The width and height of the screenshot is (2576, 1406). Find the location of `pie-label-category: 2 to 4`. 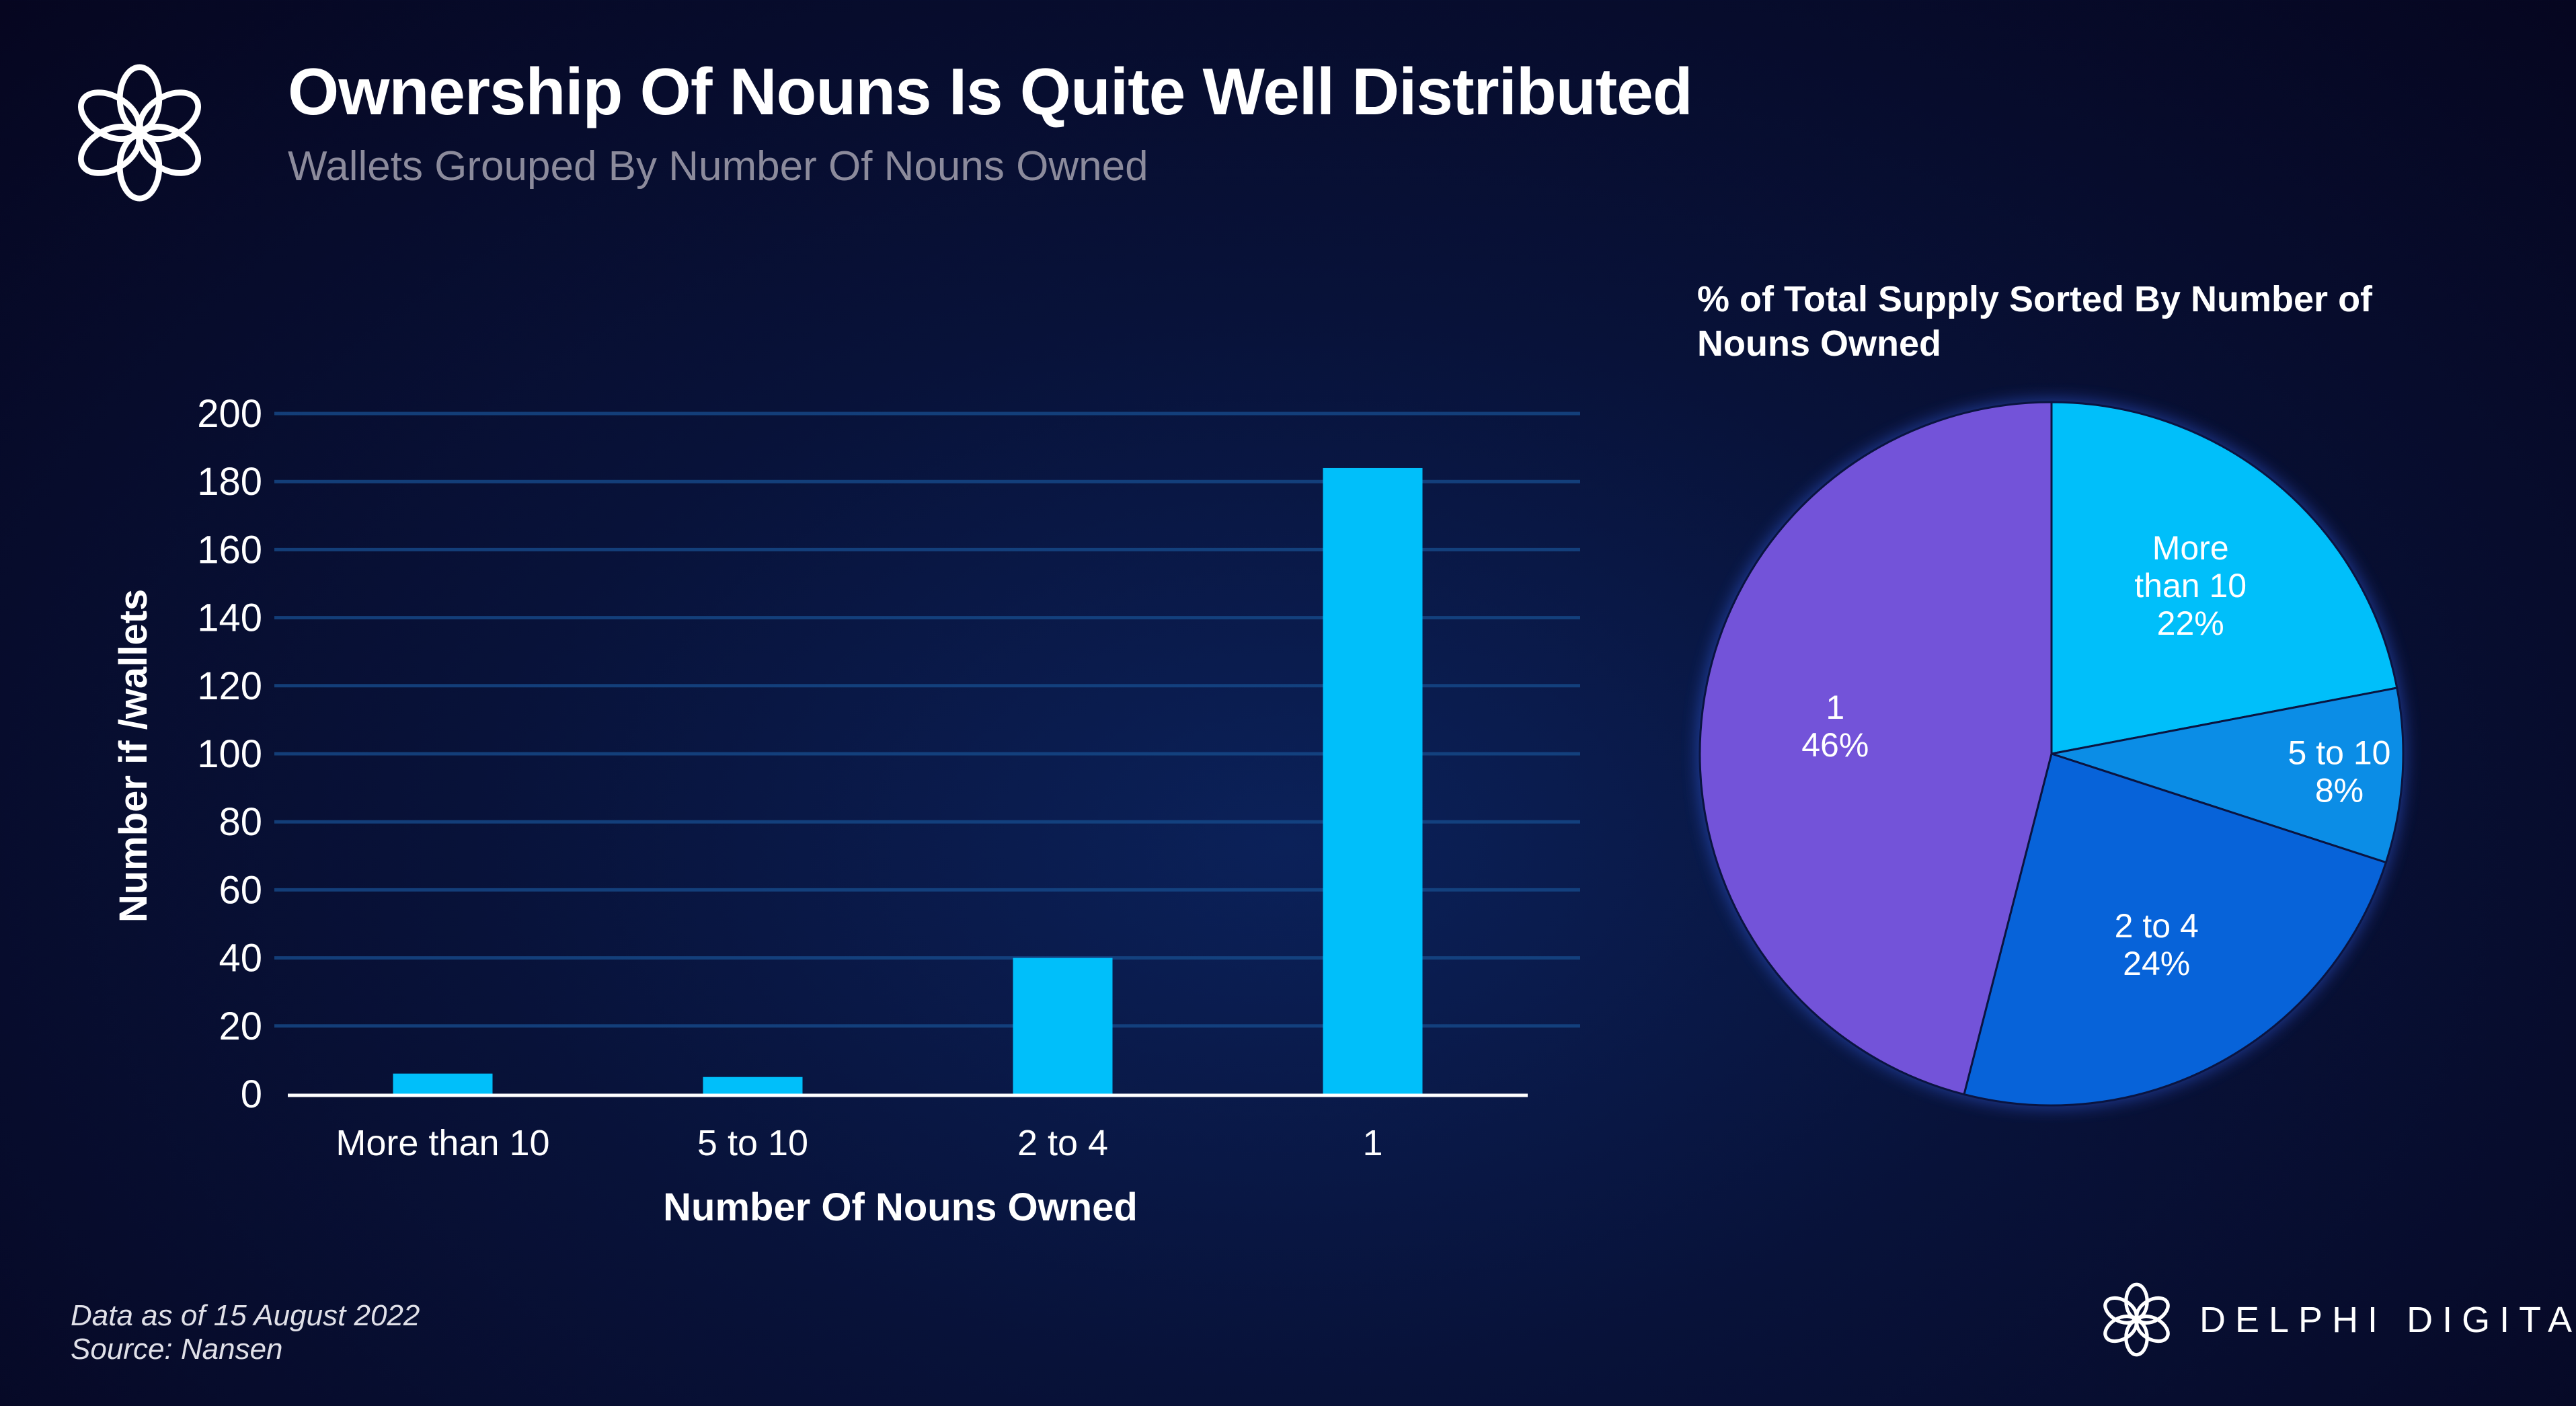

pie-label-category: 2 to 4 is located at coordinates (2157, 926).